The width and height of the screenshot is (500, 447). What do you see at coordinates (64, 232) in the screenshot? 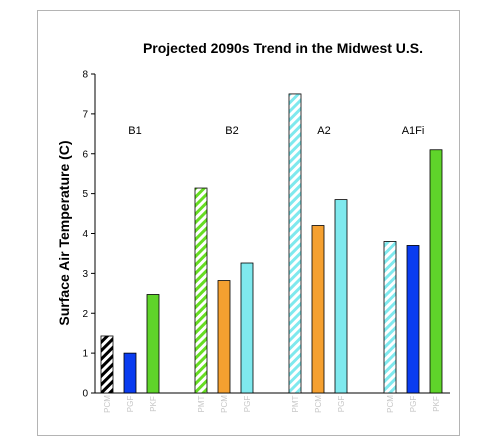
I see `y-axis-title: Surface Air Temperature (C)` at bounding box center [64, 232].